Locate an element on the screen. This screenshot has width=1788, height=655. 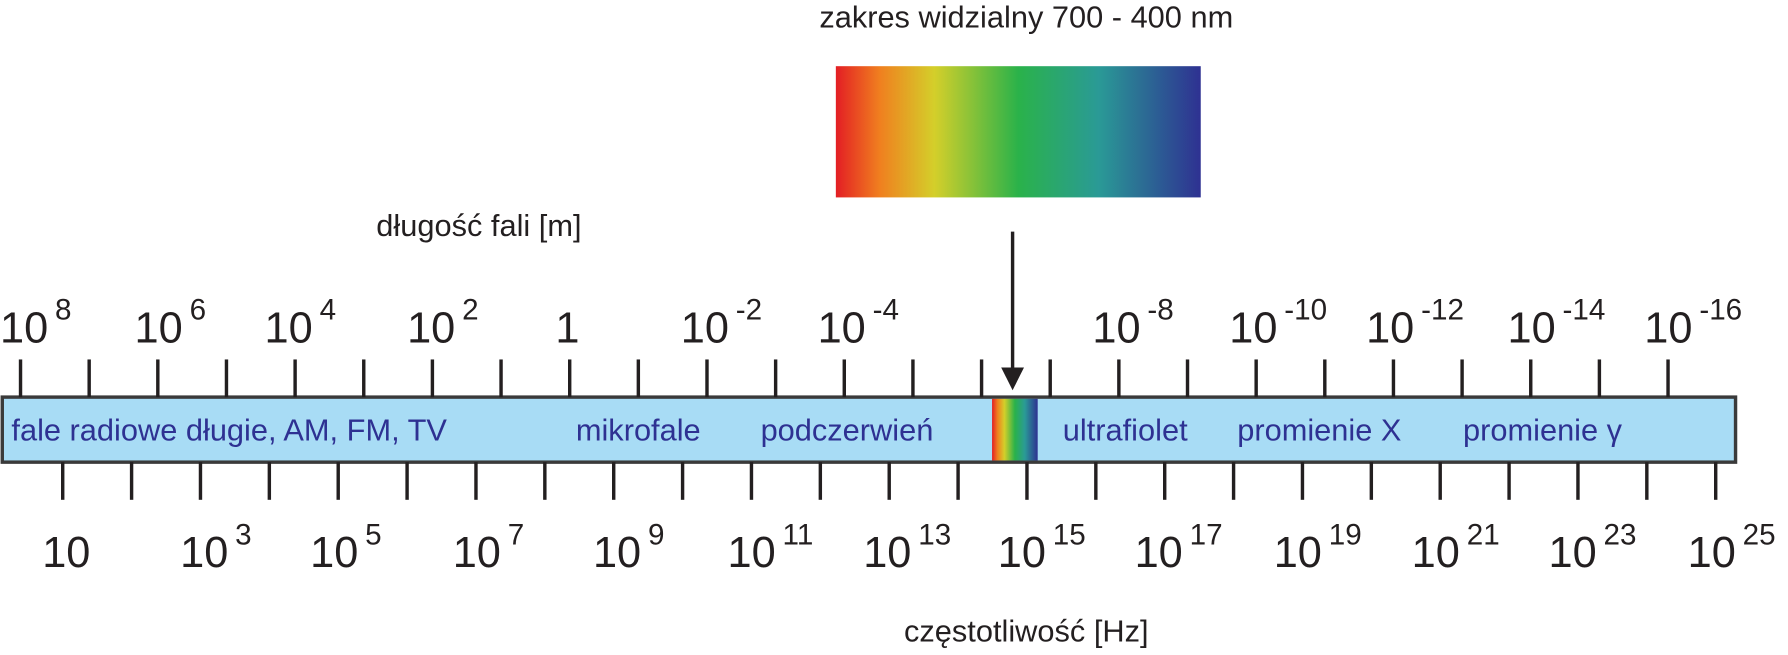
wavelength-tick-label: 10 8 is located at coordinates (36, 323).